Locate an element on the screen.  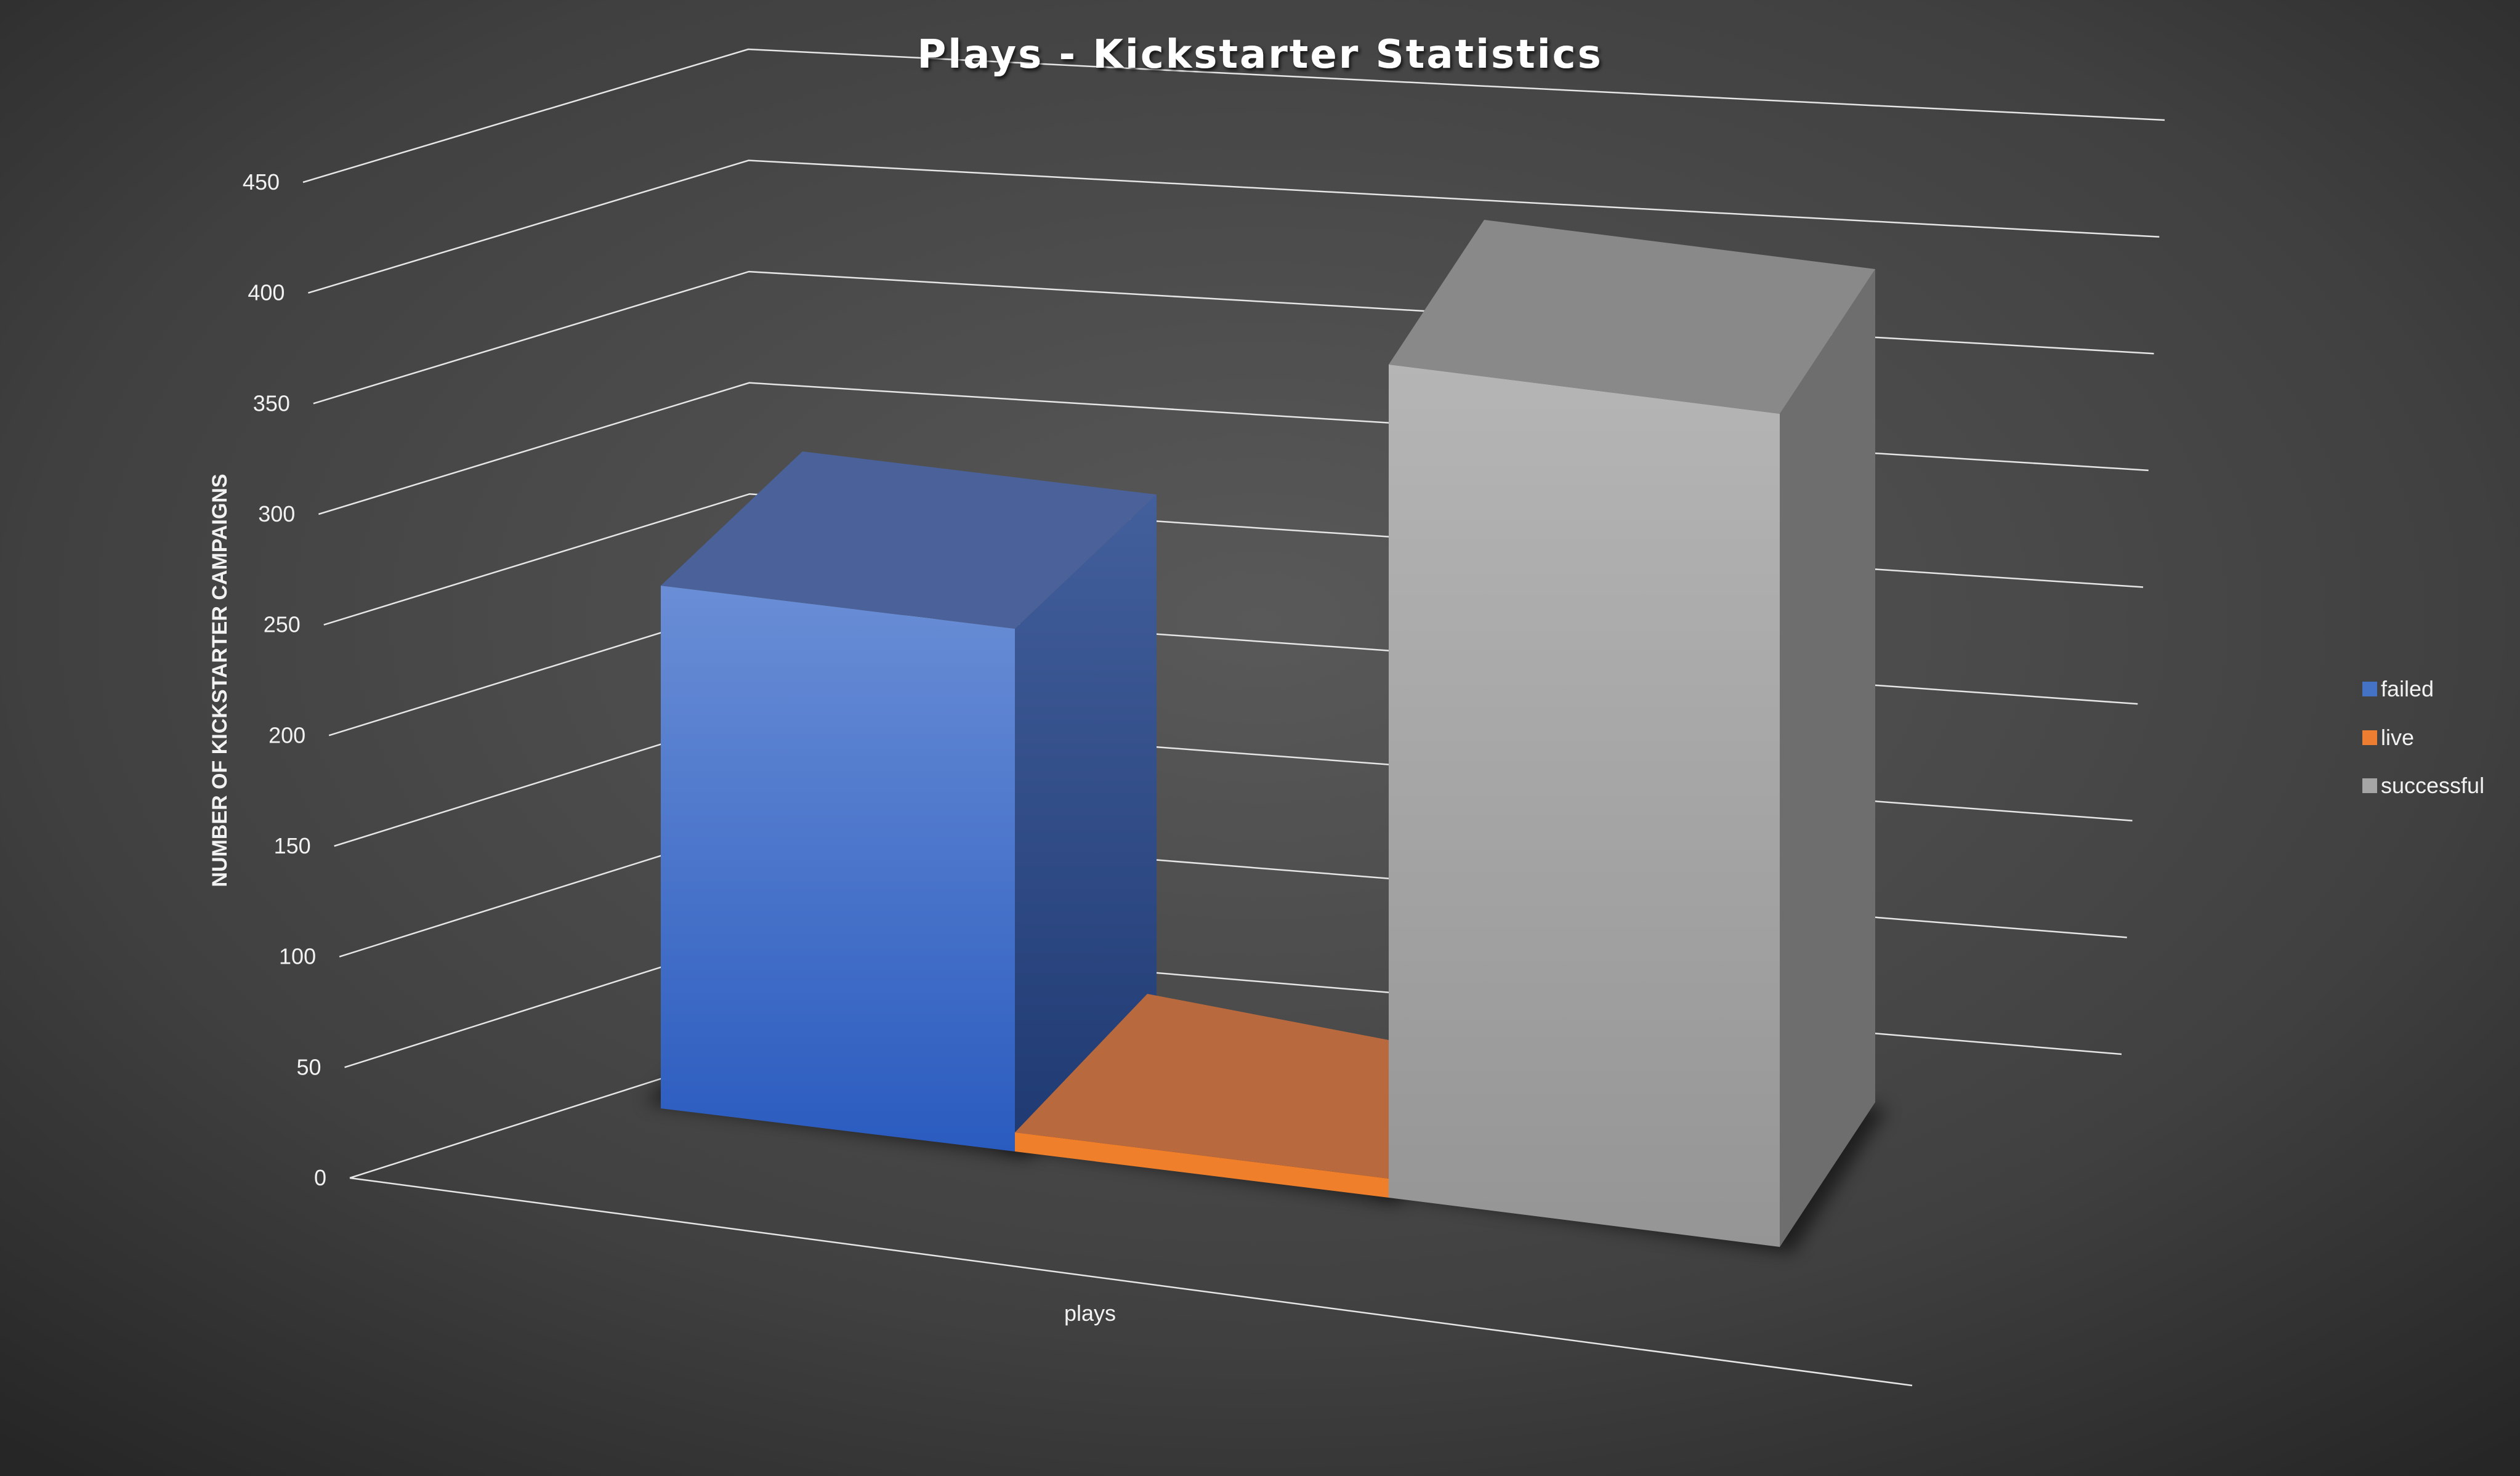
bar-top-failed is located at coordinates (909, 540).